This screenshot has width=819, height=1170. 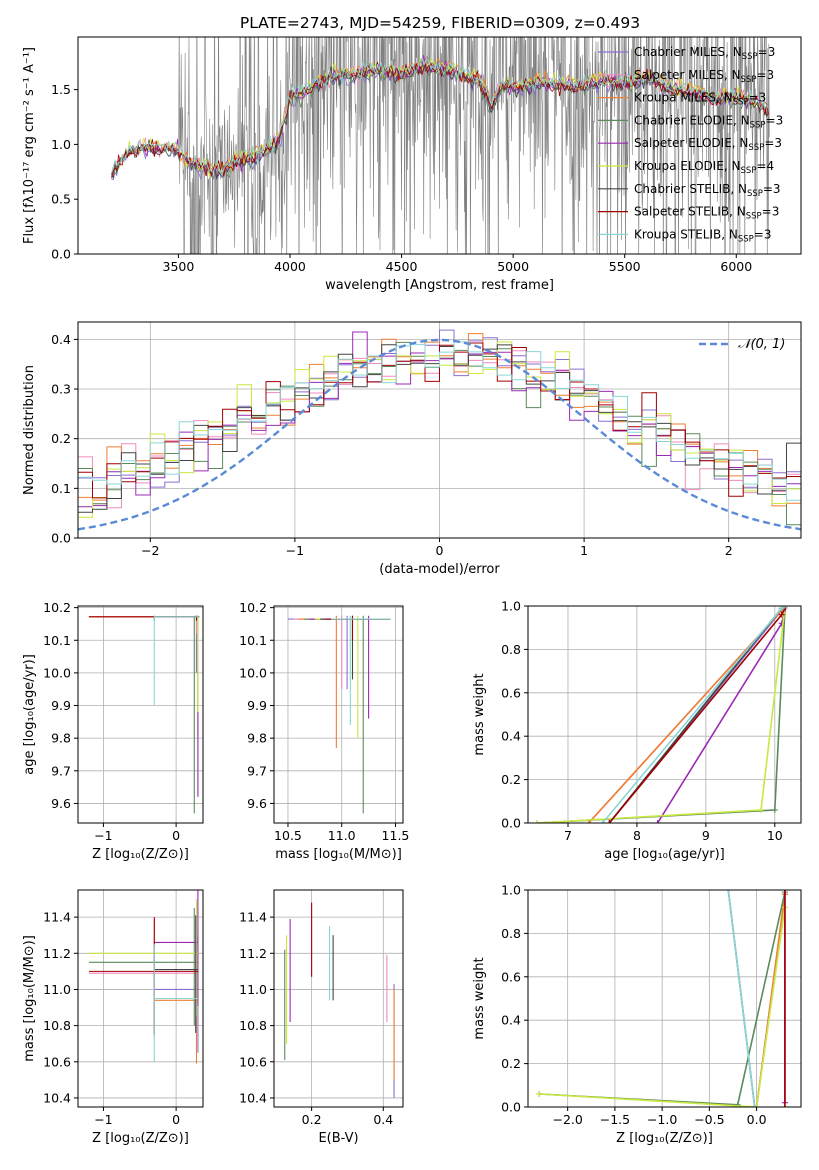 What do you see at coordinates (312, 1119) in the screenshot?
I see `x-tick-label: 0.2` at bounding box center [312, 1119].